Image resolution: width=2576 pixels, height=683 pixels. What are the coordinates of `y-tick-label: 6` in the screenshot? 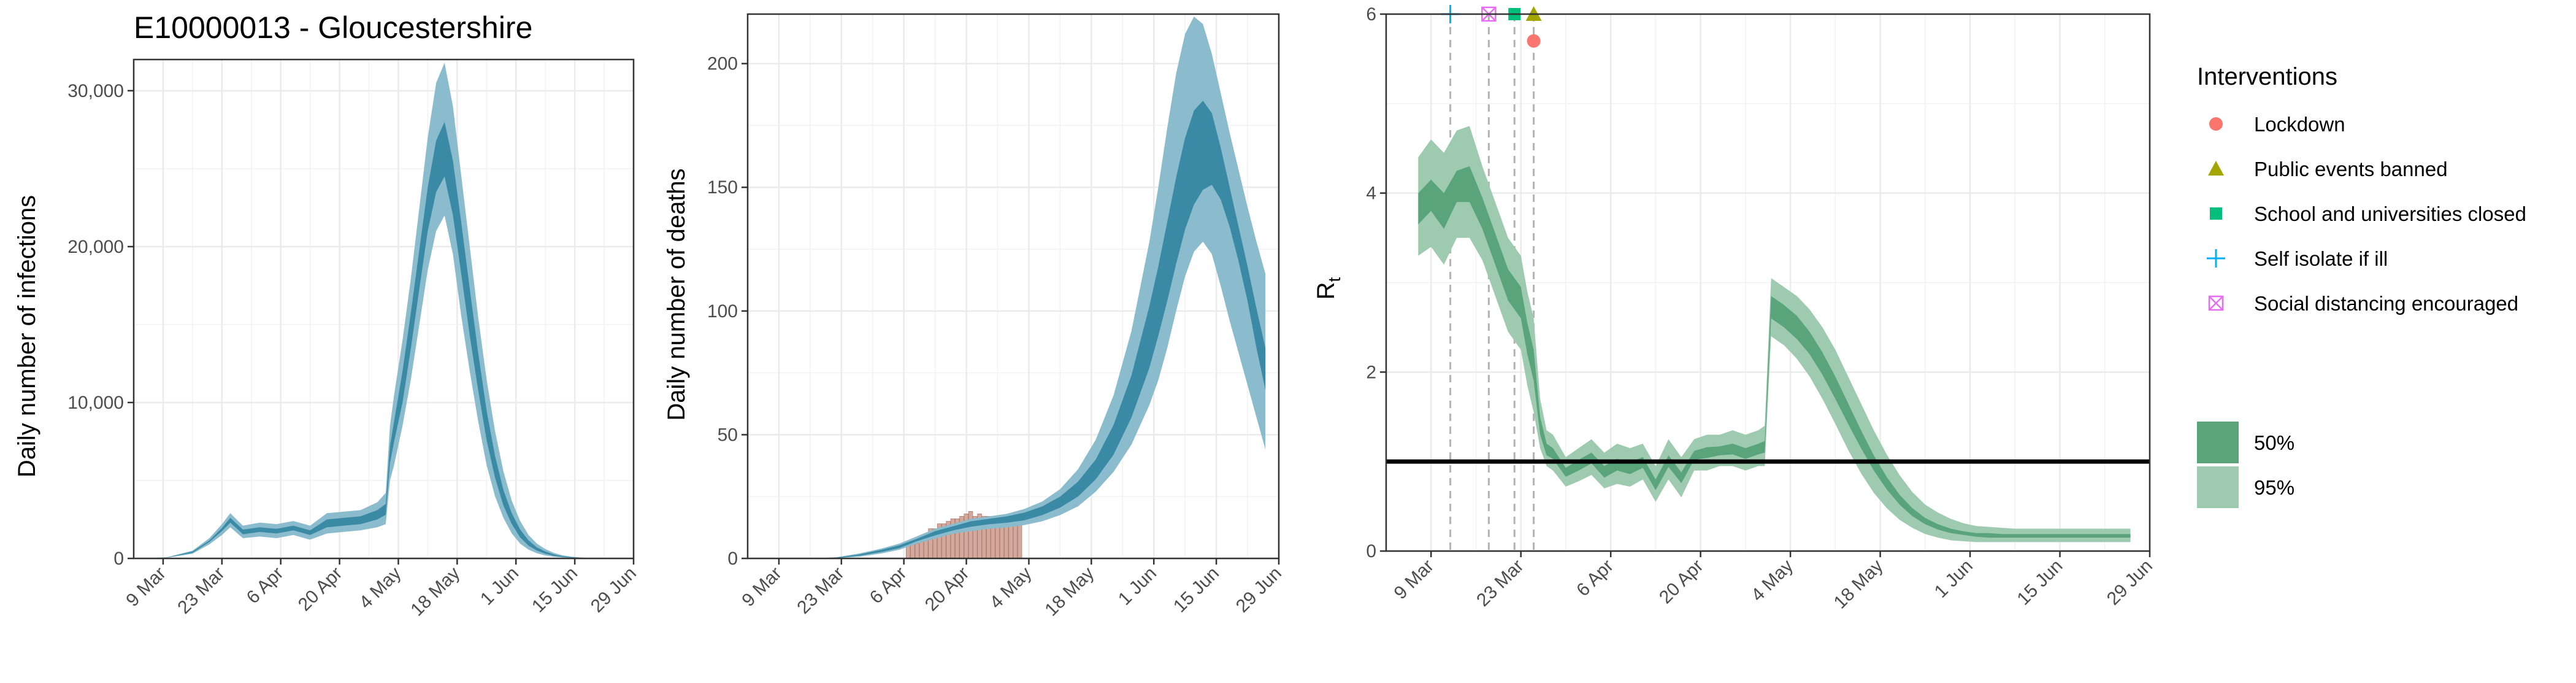 It's located at (1371, 14).